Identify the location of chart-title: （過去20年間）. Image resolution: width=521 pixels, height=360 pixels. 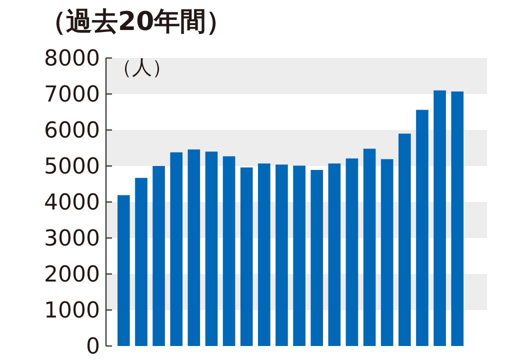
(136, 22).